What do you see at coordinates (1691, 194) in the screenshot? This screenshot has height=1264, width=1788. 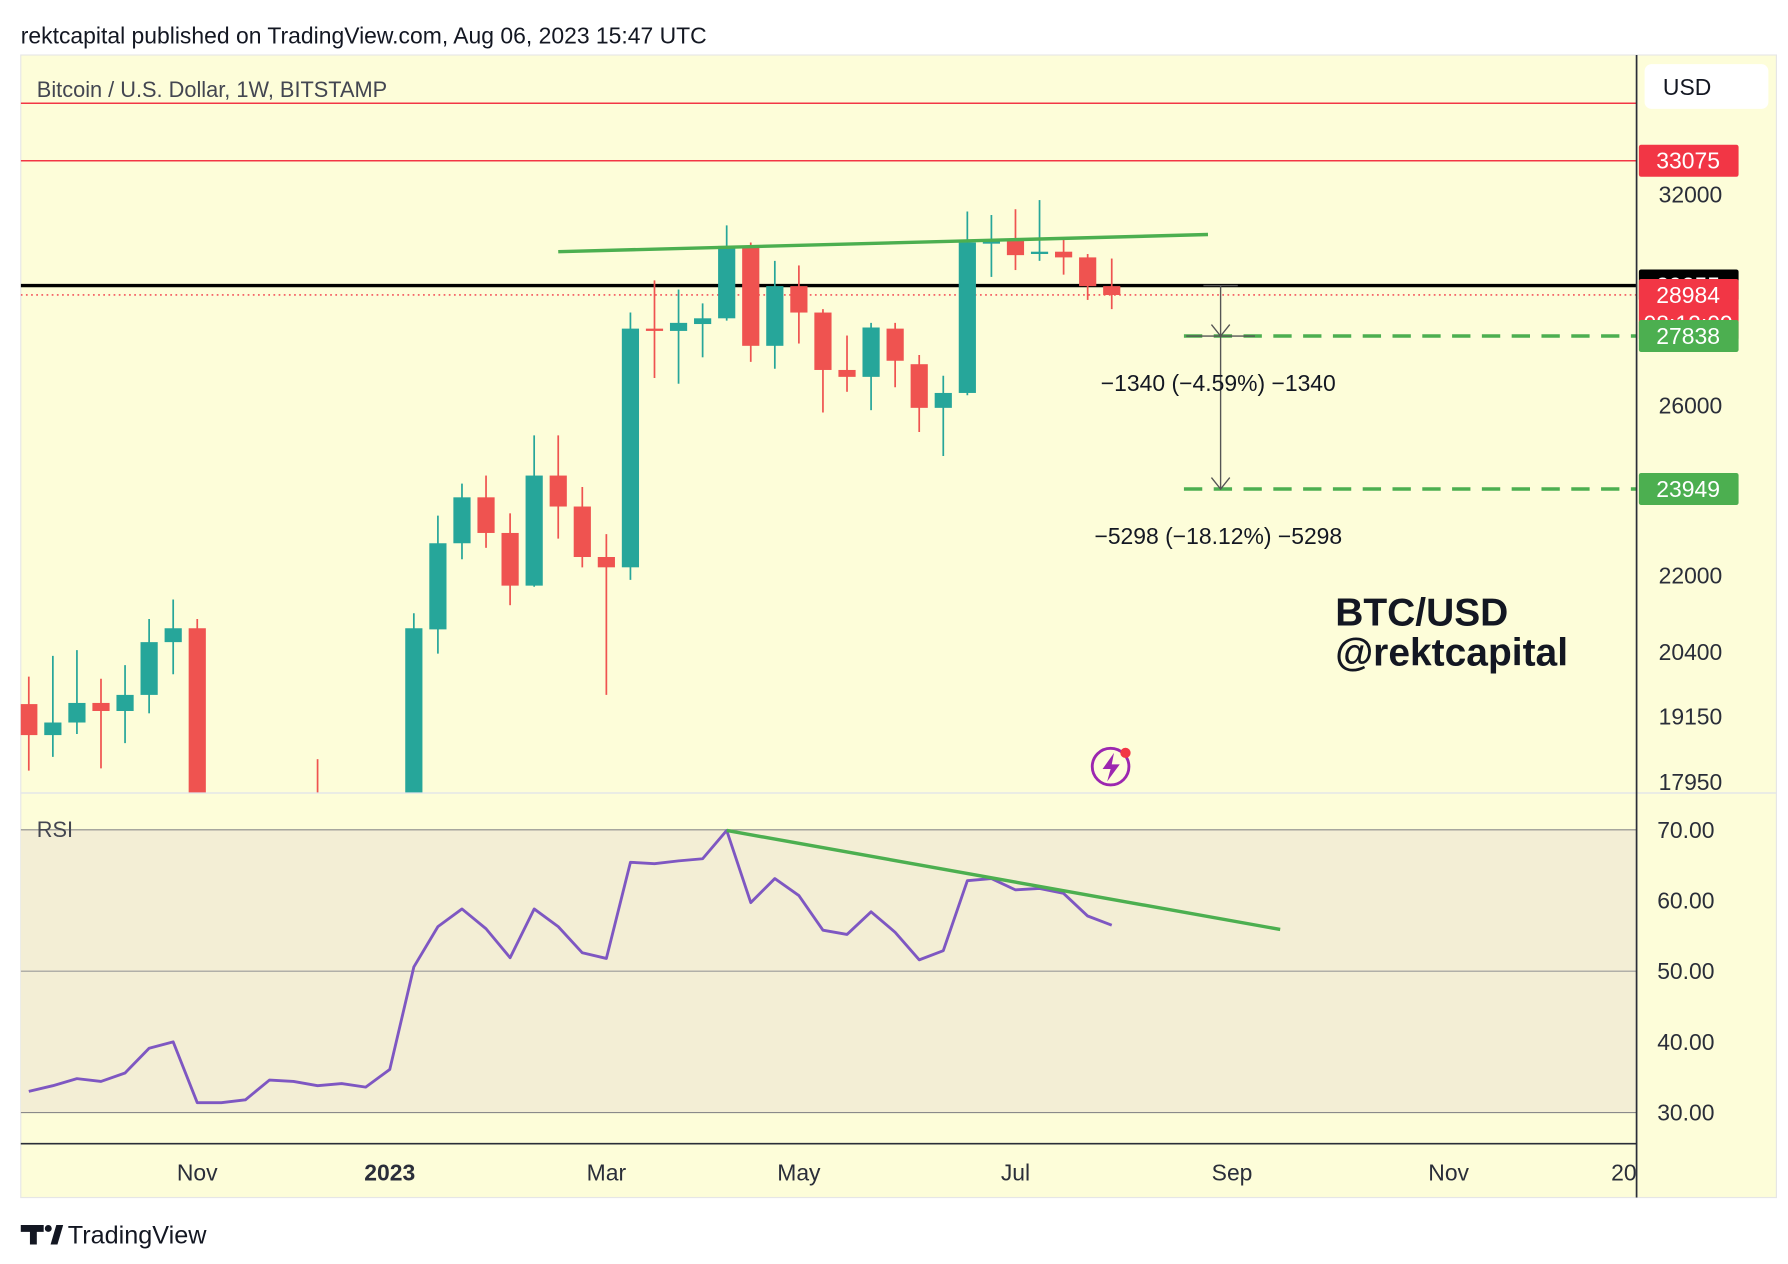 I see `y-tick-label: 32000` at bounding box center [1691, 194].